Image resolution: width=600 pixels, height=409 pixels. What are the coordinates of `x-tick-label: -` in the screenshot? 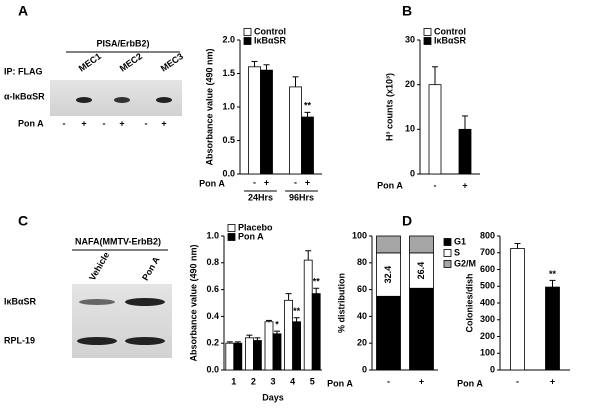 It's located at (388, 381).